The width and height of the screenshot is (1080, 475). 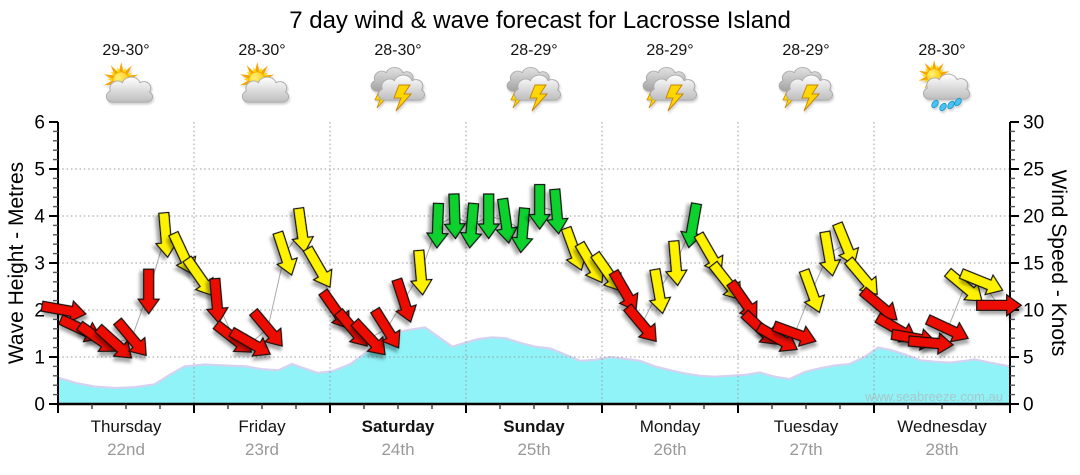 I want to click on tick-label: 10, so click(x=1033, y=311).